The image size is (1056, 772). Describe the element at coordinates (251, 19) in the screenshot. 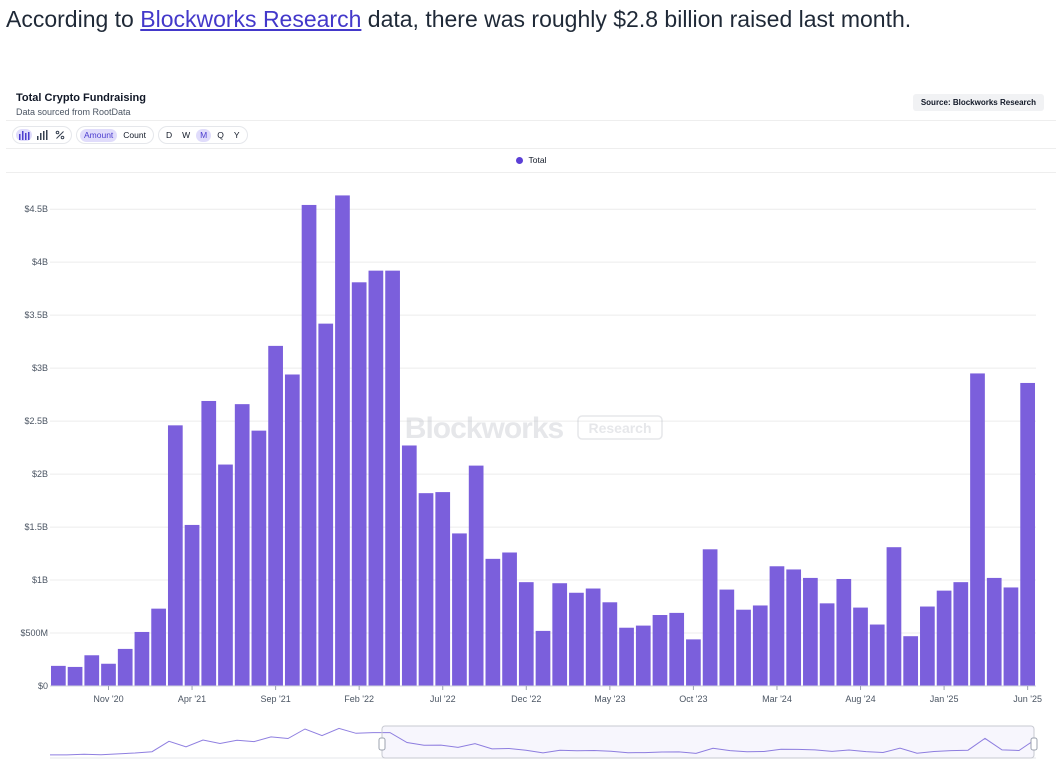

I see `blockworks-research-link: Blockworks Research` at that location.